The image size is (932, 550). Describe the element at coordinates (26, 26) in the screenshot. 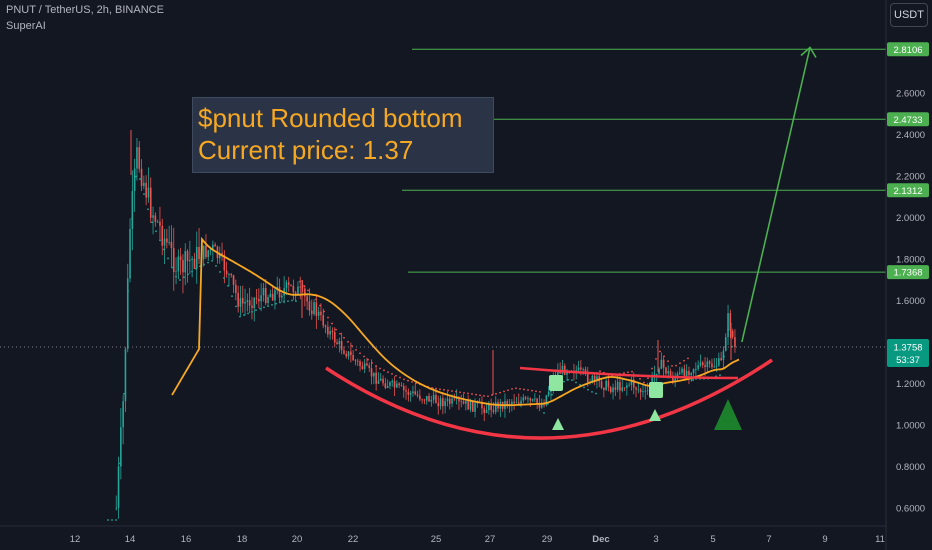

I see `indicator-name: SuperAI` at that location.